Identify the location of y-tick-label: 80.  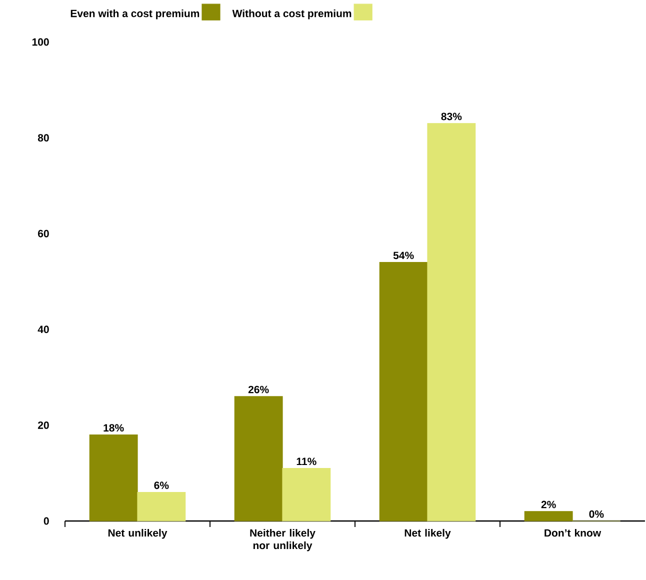
(43, 138).